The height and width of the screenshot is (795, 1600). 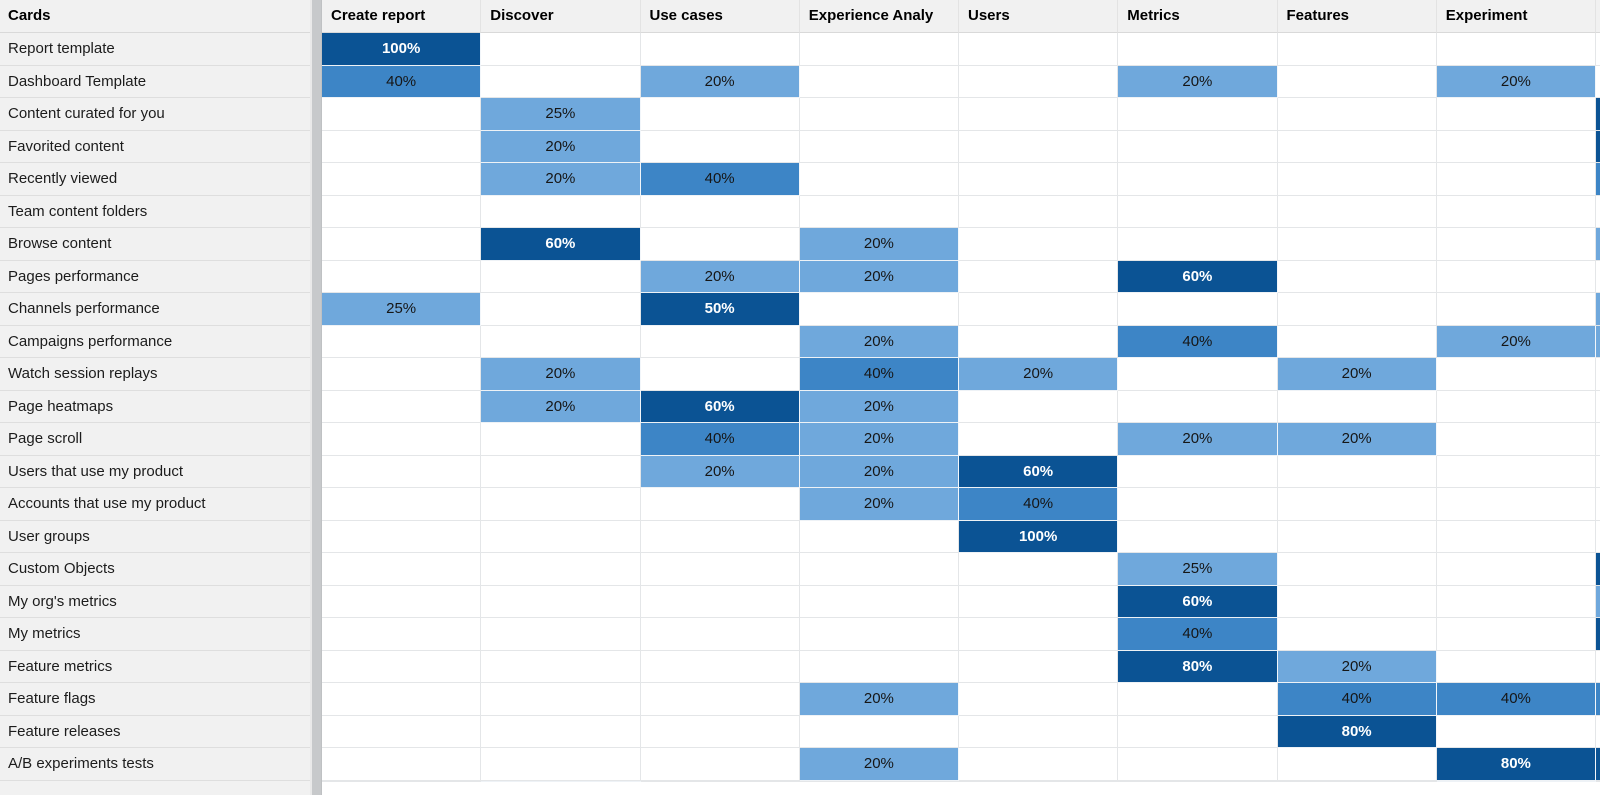 What do you see at coordinates (879, 16) in the screenshot?
I see `column-header-experience-analy: Experience Analy` at bounding box center [879, 16].